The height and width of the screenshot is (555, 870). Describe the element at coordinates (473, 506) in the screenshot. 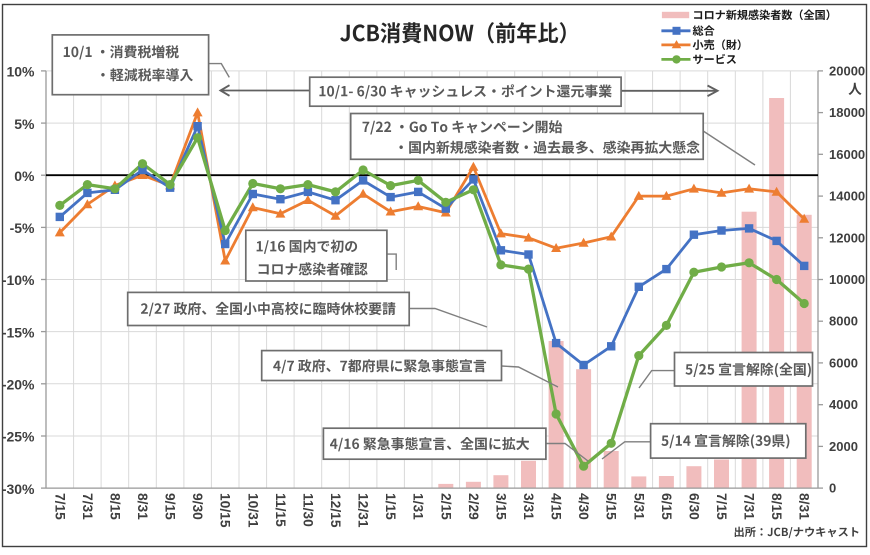

I see `svg-text: 2/29` at that location.